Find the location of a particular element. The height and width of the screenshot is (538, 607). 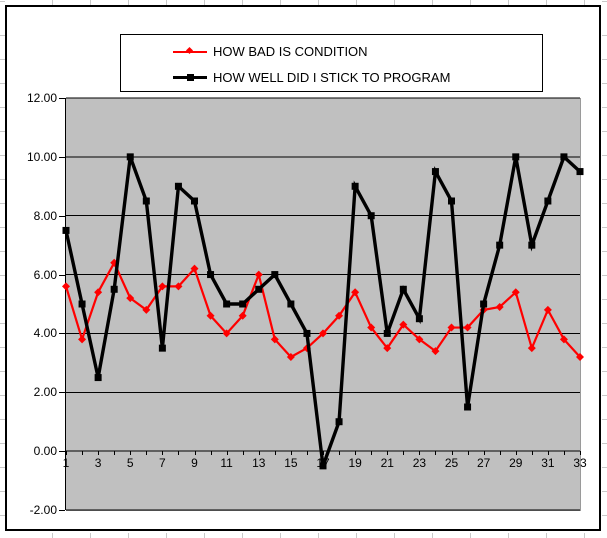

y-axis-tick-label: 12.00 is located at coordinates (41, 98).